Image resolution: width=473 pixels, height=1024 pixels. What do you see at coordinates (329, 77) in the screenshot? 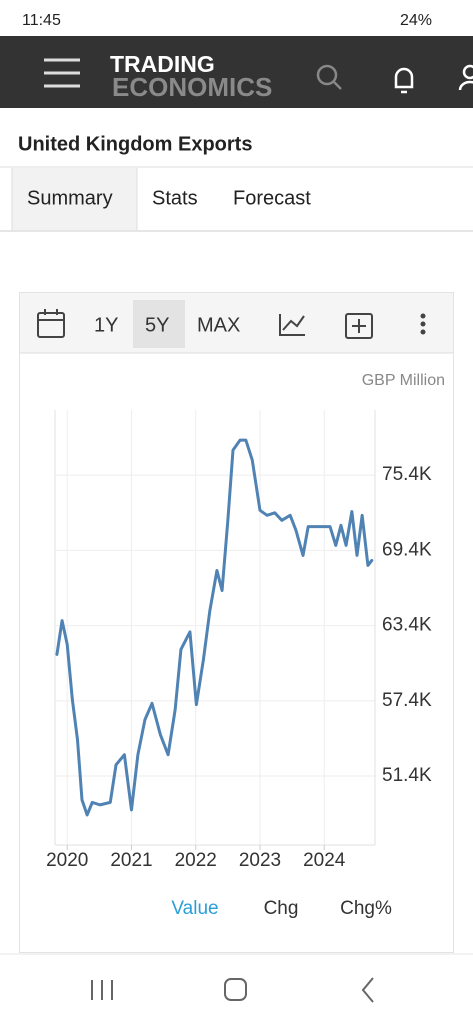
I see `search-icon` at bounding box center [329, 77].